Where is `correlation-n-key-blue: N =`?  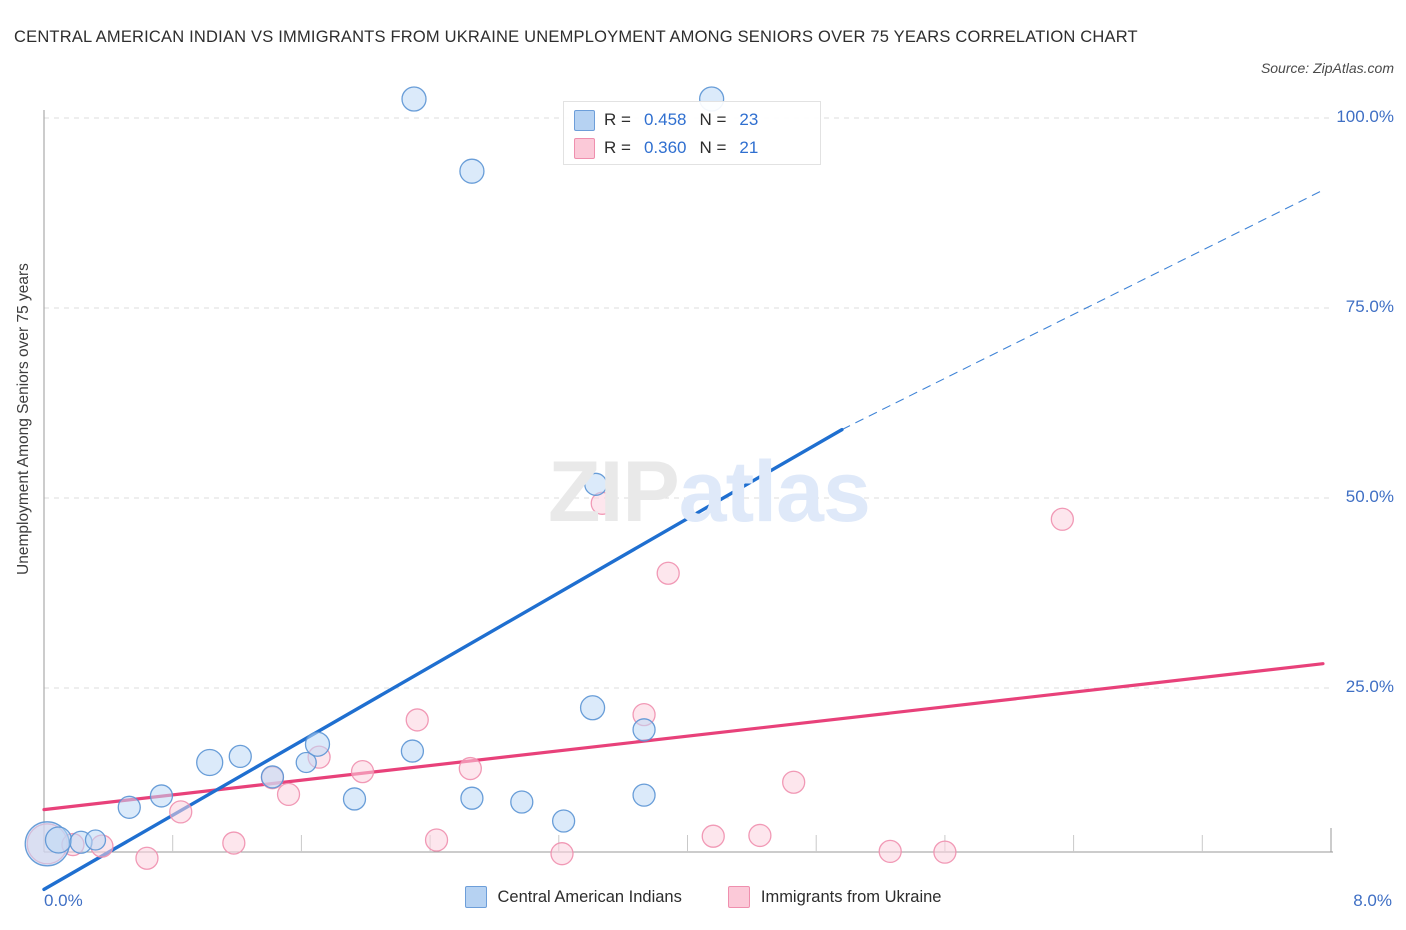 correlation-n-key-blue: N = is located at coordinates (713, 119).